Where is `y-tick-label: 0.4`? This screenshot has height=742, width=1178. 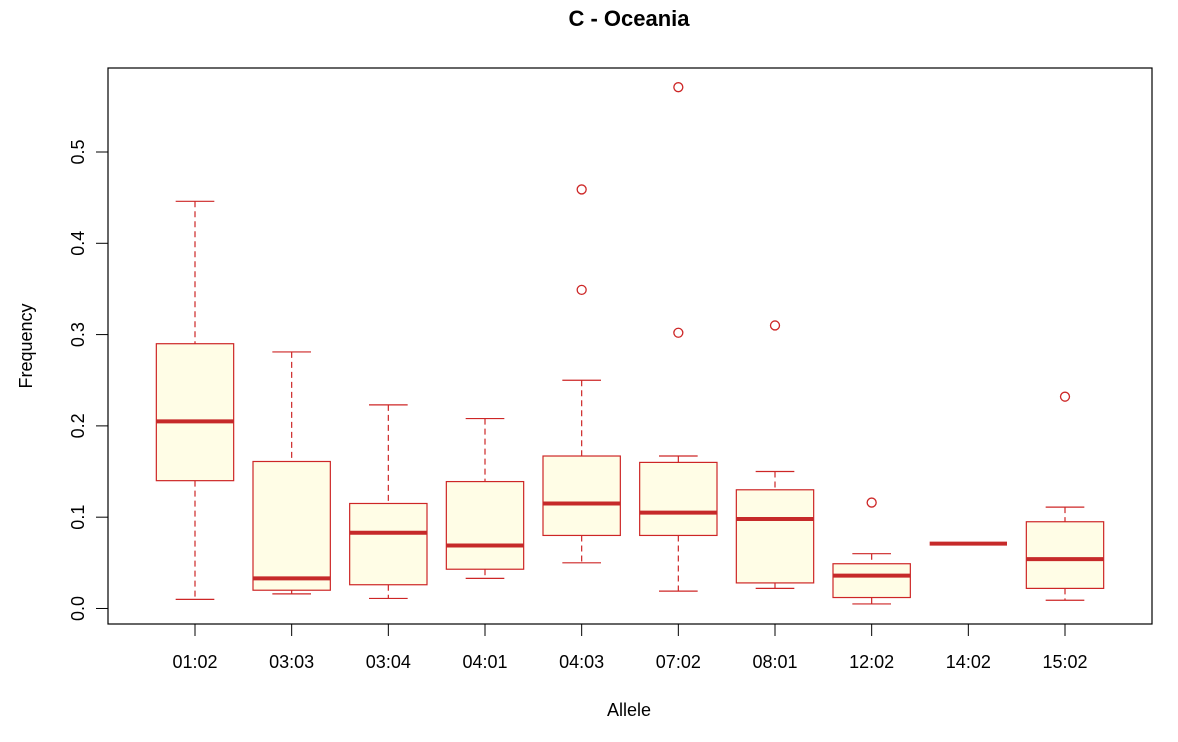 y-tick-label: 0.4 is located at coordinates (78, 243).